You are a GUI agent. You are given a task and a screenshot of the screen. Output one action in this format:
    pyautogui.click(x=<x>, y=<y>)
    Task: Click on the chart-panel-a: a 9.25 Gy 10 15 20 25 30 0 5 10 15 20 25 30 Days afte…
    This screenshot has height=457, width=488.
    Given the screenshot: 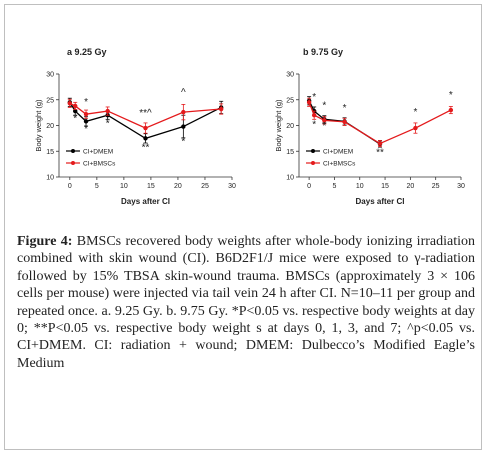 What is the action you would take?
    pyautogui.click(x=135, y=126)
    